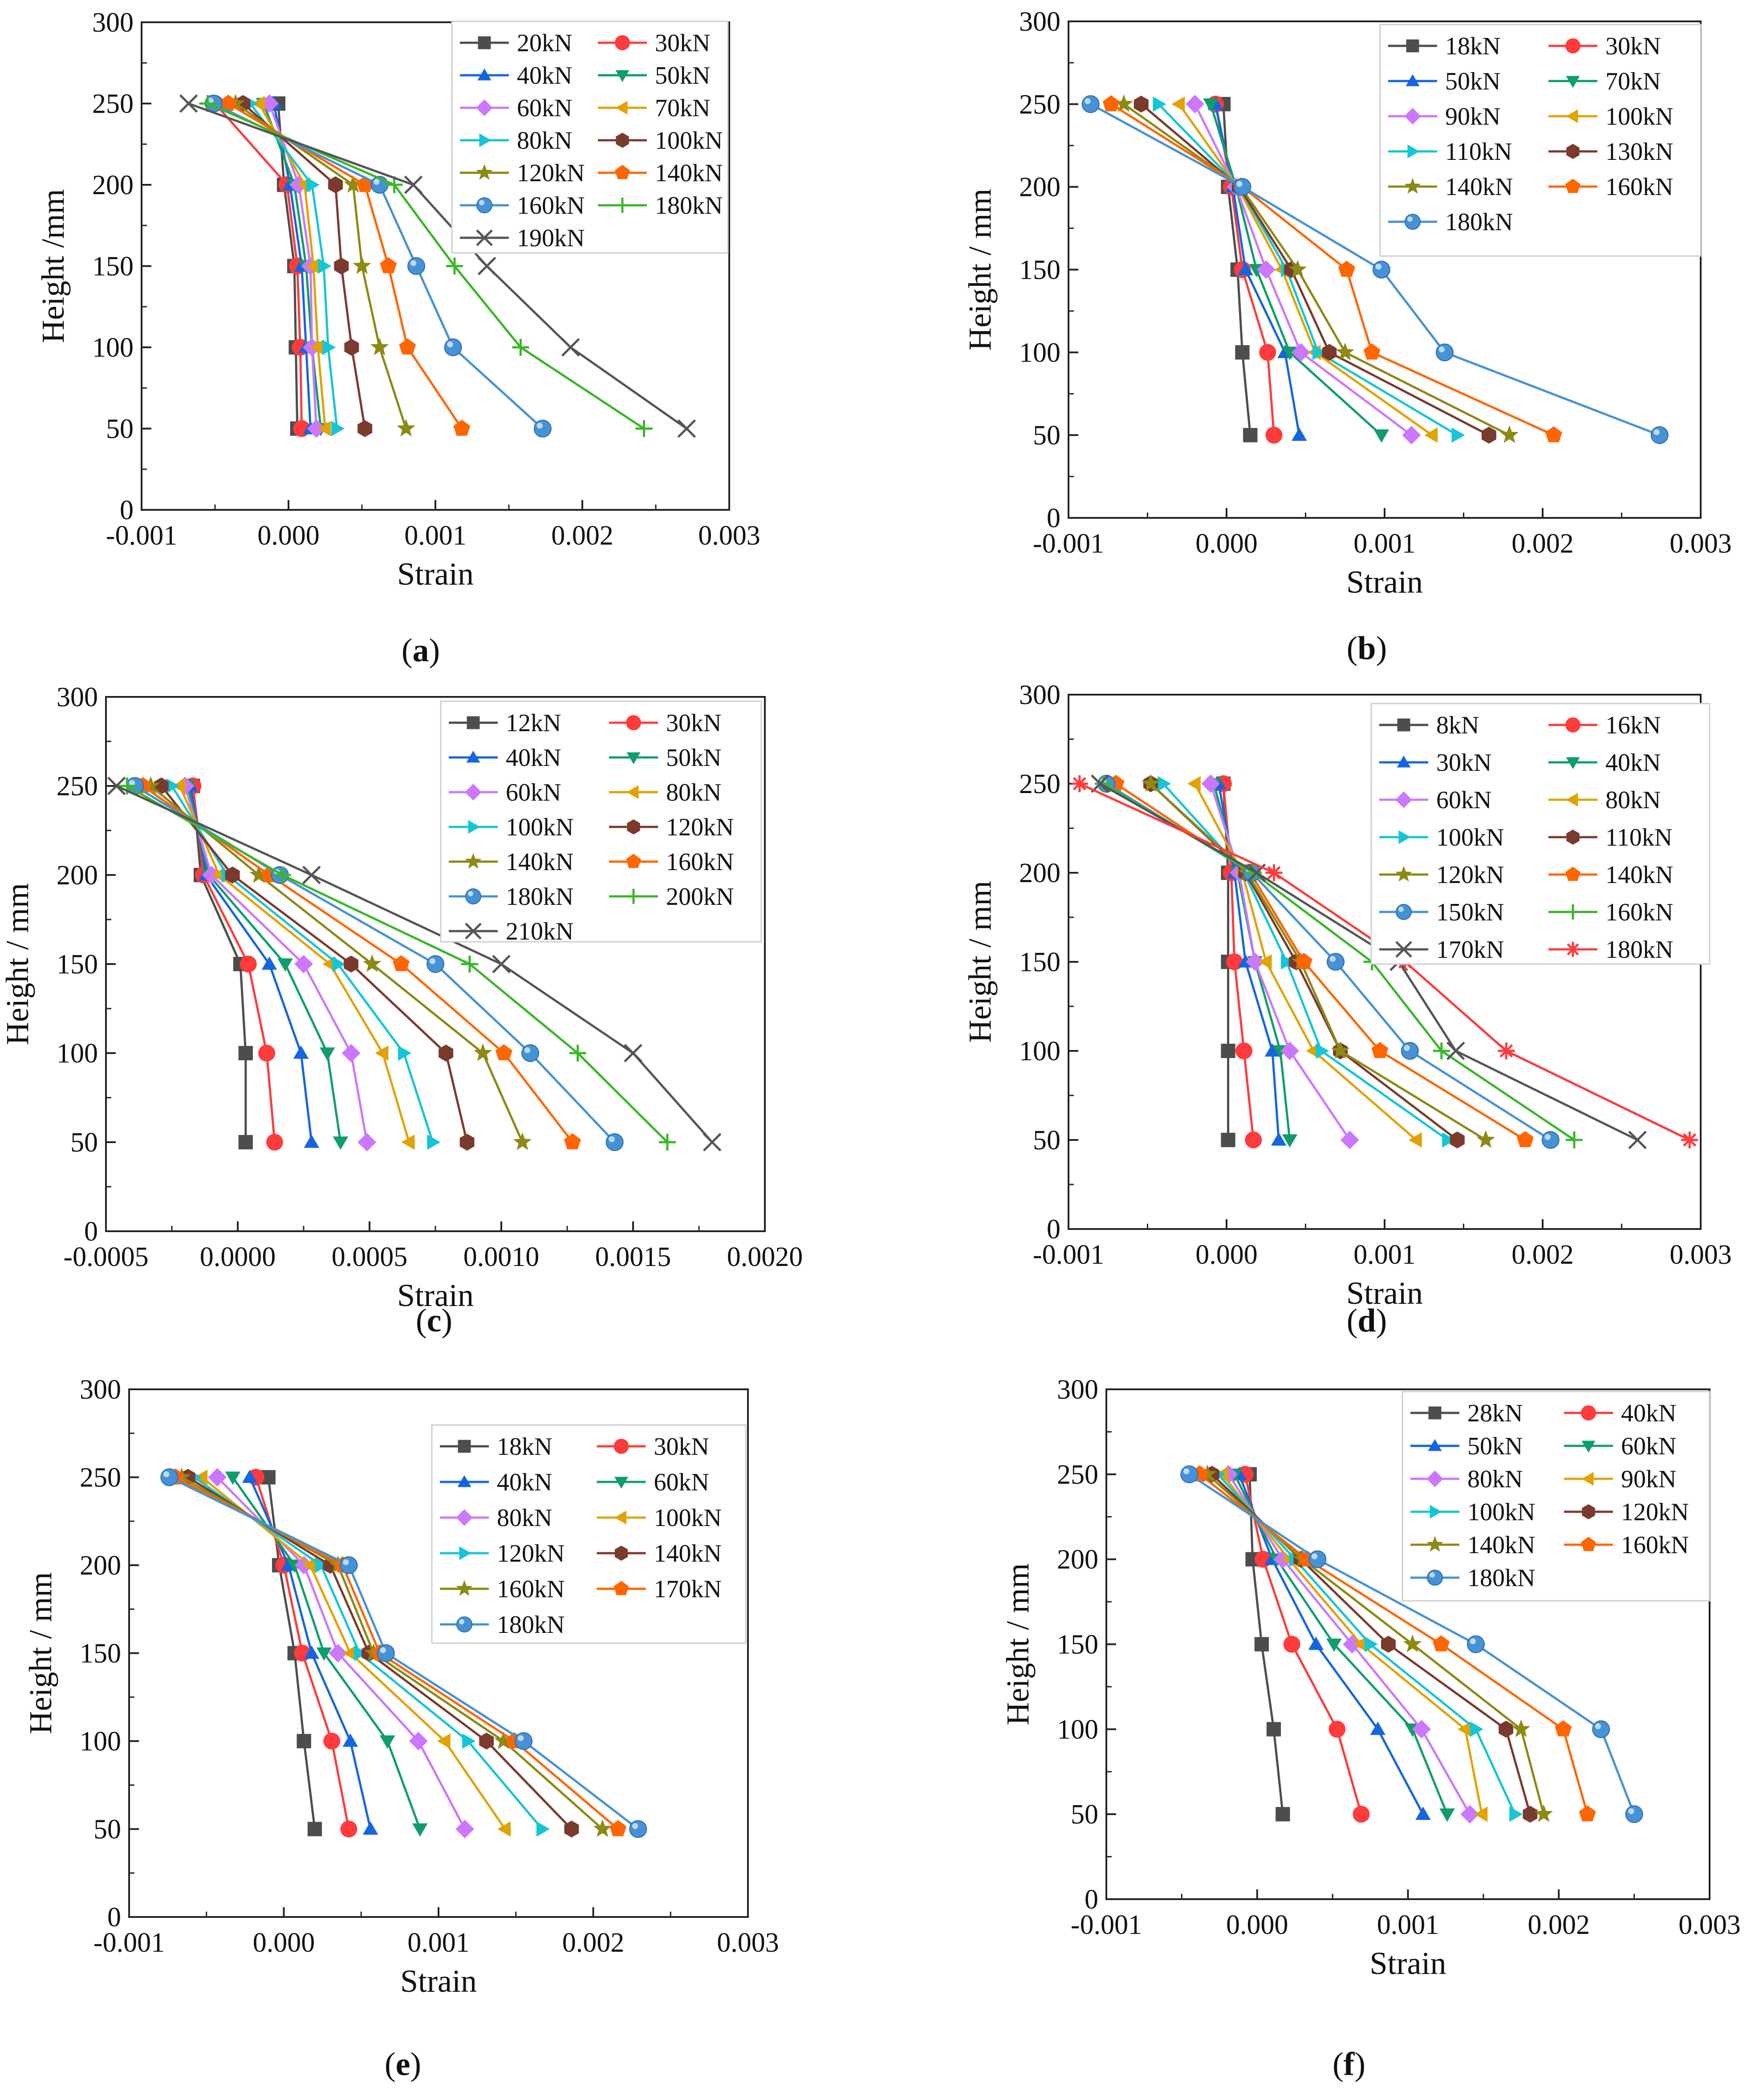 Image resolution: width=1755 pixels, height=2100 pixels. Describe the element at coordinates (524, 1447) in the screenshot. I see `legend-label: 18kN` at that location.